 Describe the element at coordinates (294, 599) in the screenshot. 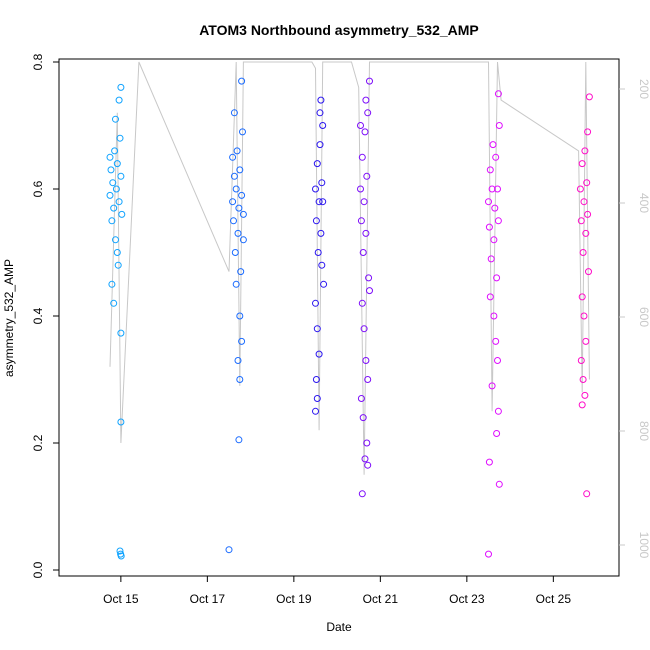

I see `x-tick-label: Oct 19` at that location.